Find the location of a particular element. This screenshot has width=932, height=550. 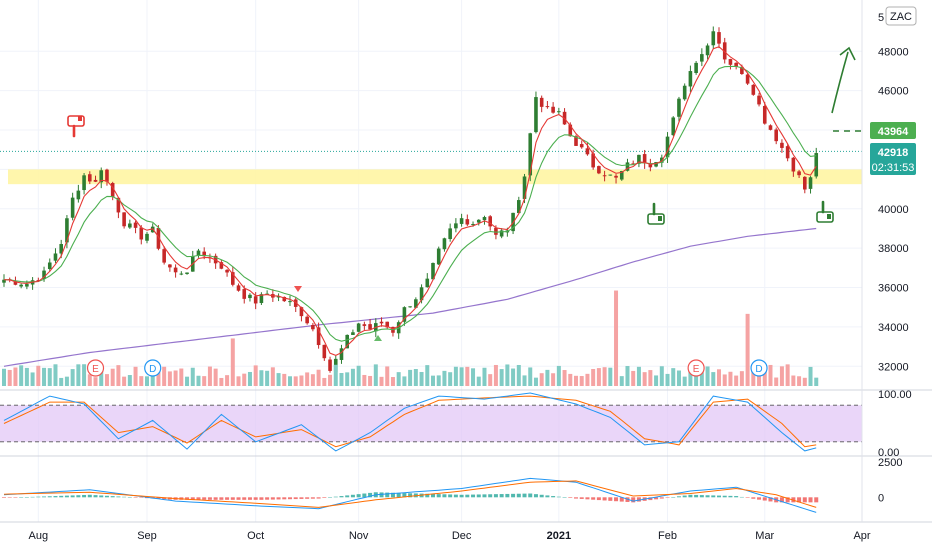

oscillator-band is located at coordinates (431, 423).